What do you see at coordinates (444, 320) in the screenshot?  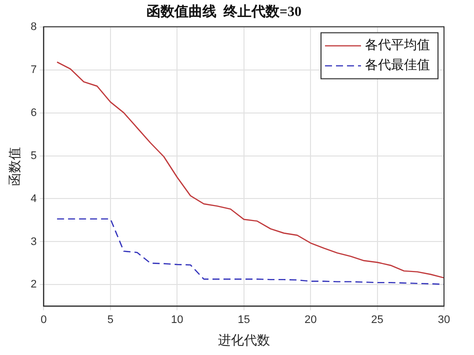 I see `x-tick-label: 30` at bounding box center [444, 320].